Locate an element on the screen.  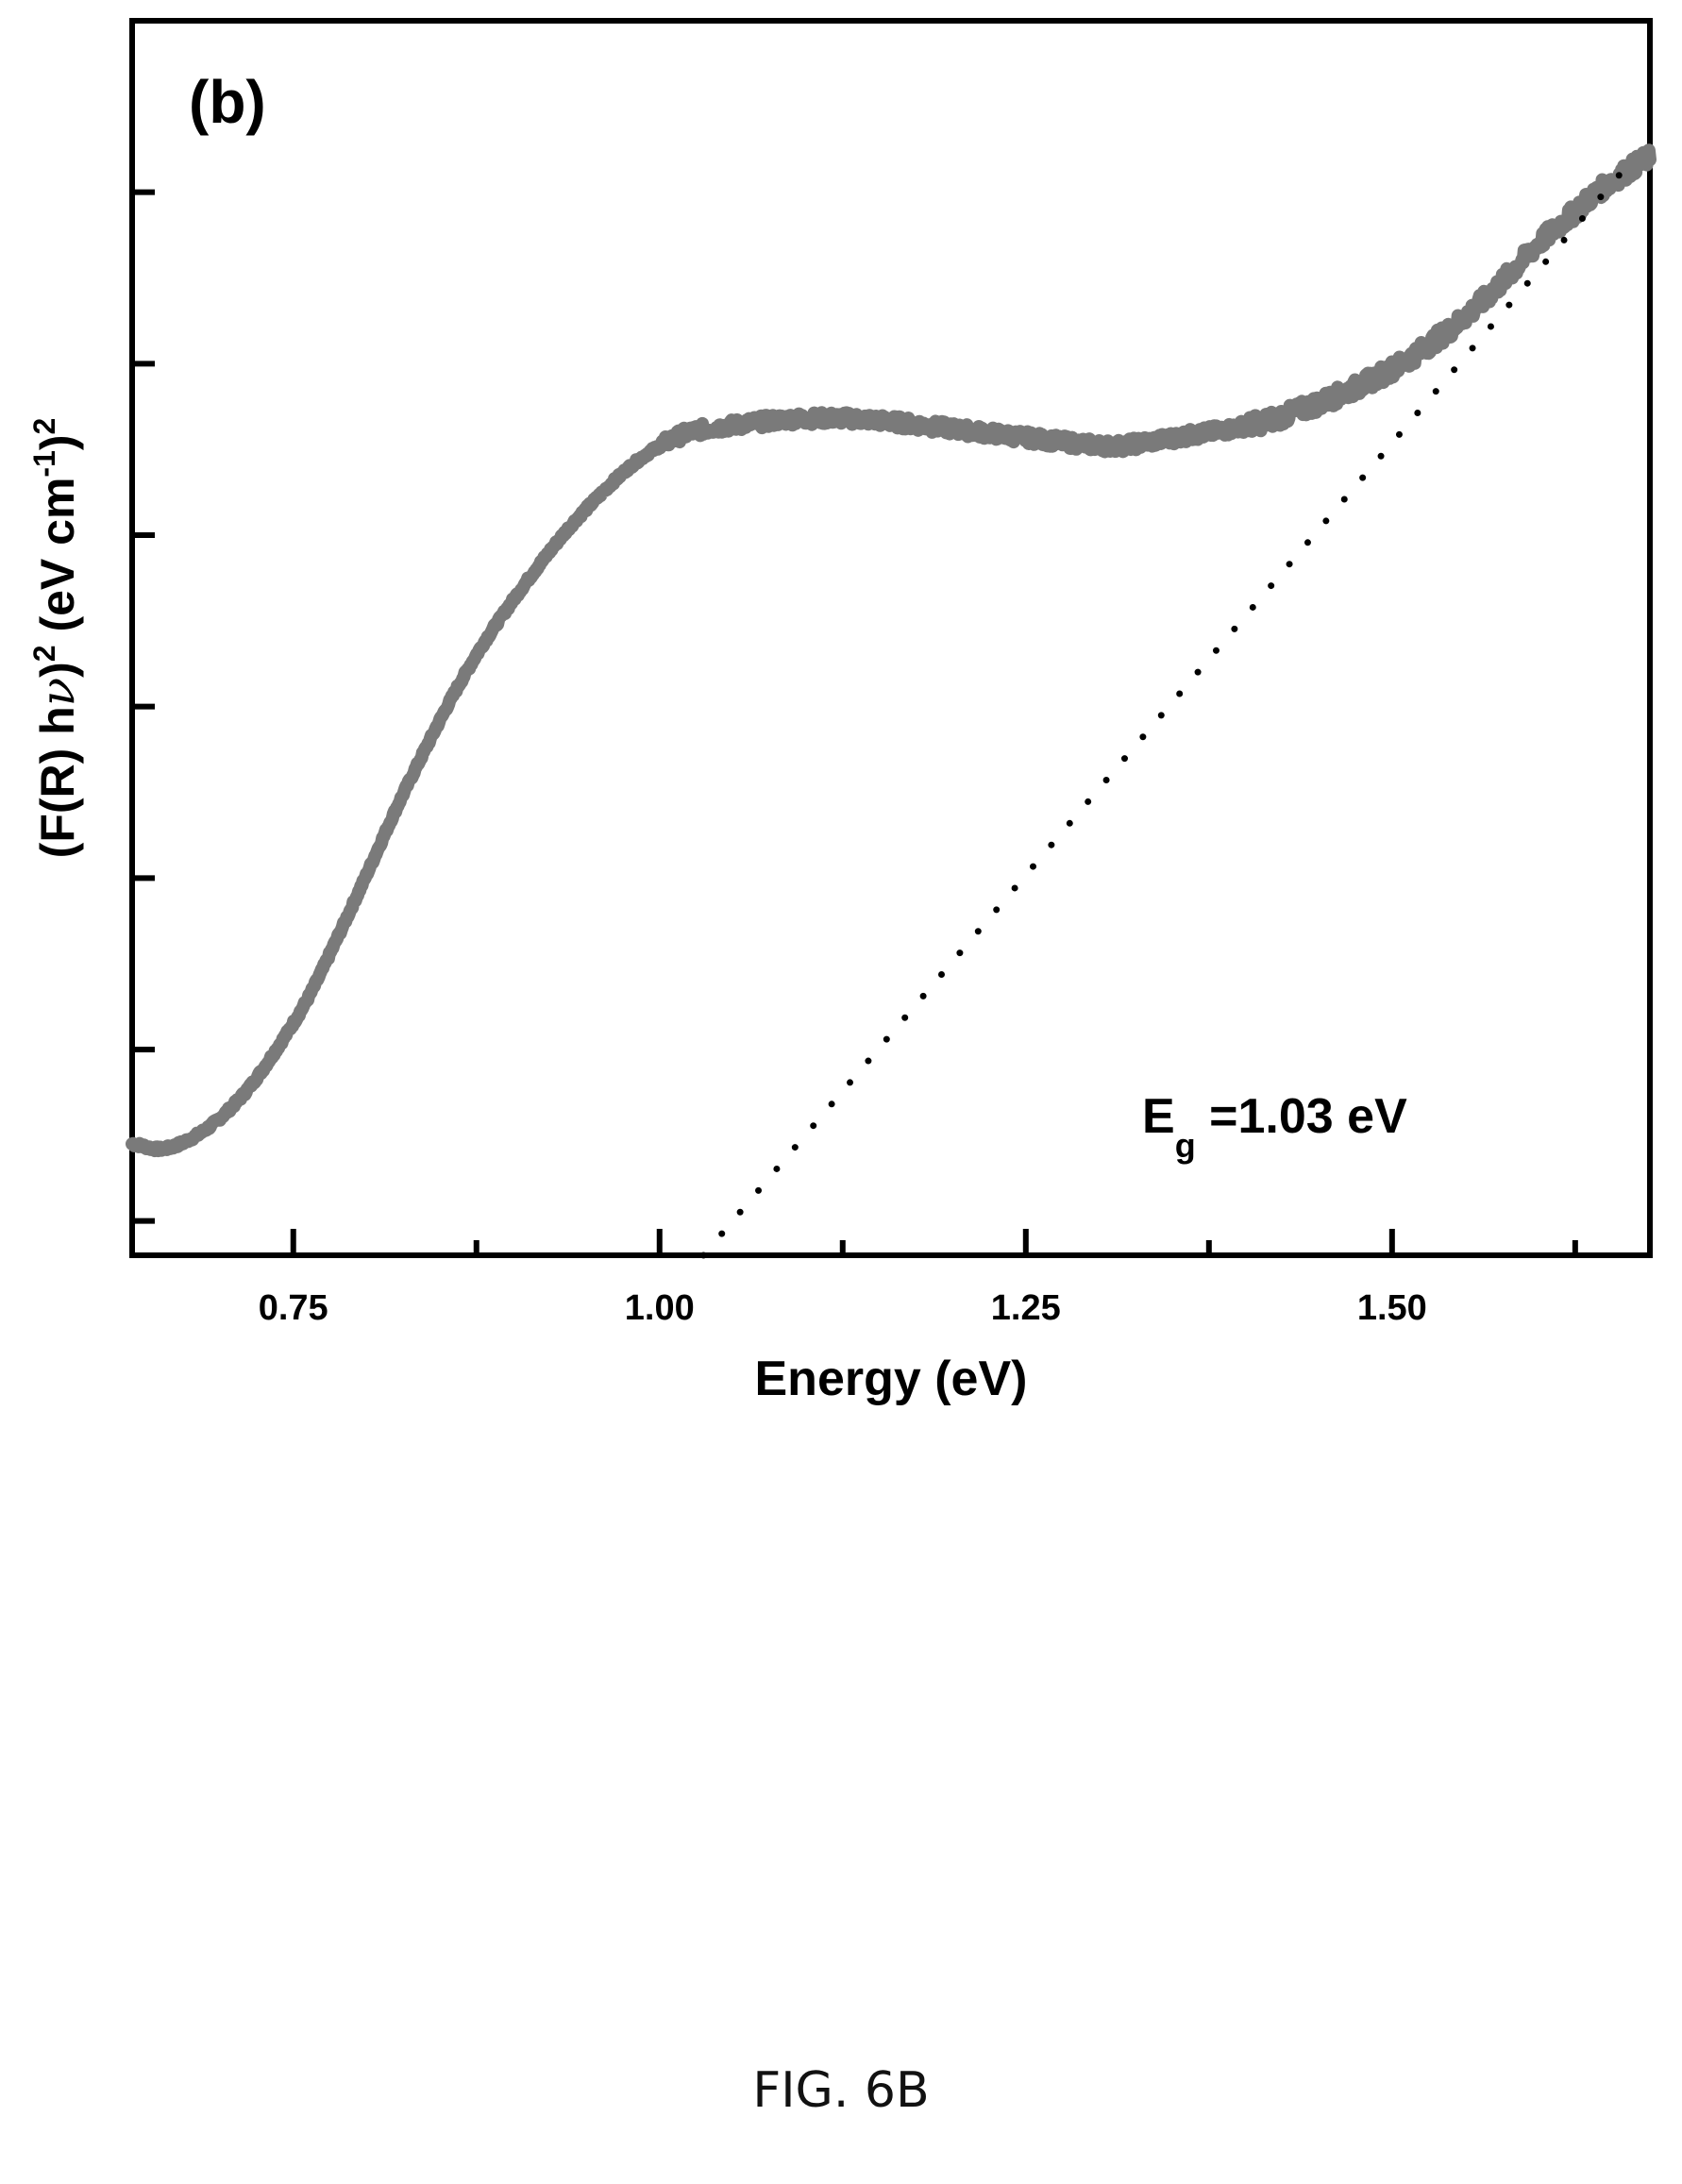
annotation-value: =1.03 eV is located at coordinates (1301, 1116).